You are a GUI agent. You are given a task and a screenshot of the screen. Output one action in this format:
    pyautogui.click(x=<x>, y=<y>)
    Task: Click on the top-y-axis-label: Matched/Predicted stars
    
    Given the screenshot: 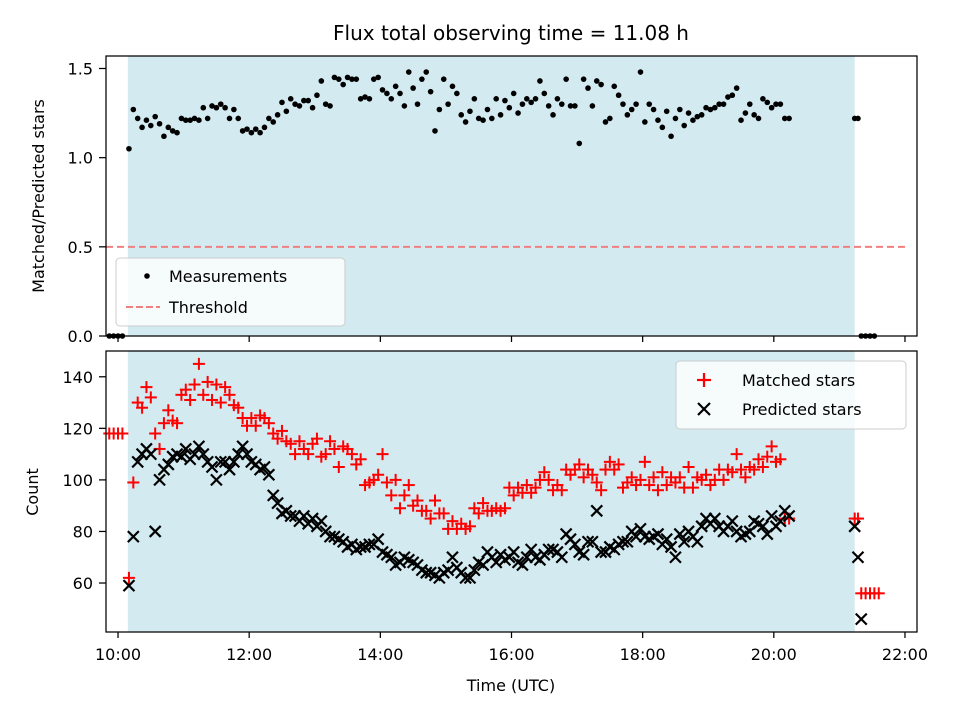 What is the action you would take?
    pyautogui.click(x=38, y=196)
    